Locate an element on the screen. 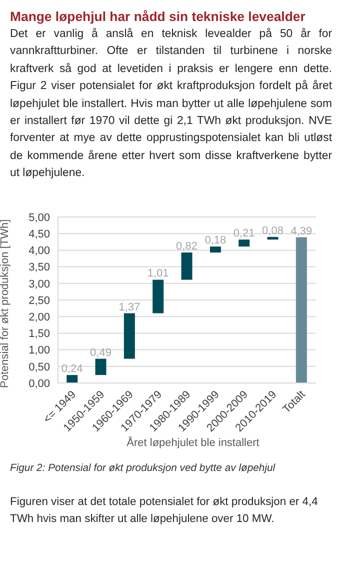 The width and height of the screenshot is (342, 563). data-label: 0,18 is located at coordinates (215, 240).